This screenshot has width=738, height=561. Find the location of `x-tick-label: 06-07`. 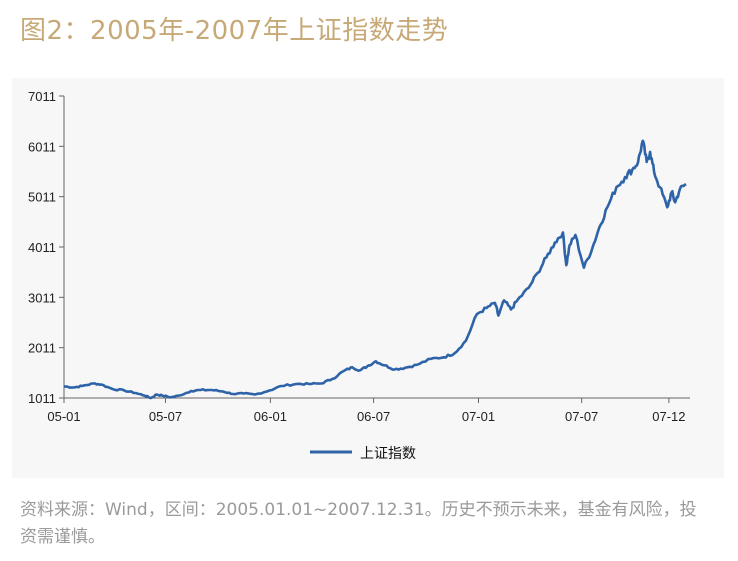

x-tick-label: 06-07 is located at coordinates (373, 416).